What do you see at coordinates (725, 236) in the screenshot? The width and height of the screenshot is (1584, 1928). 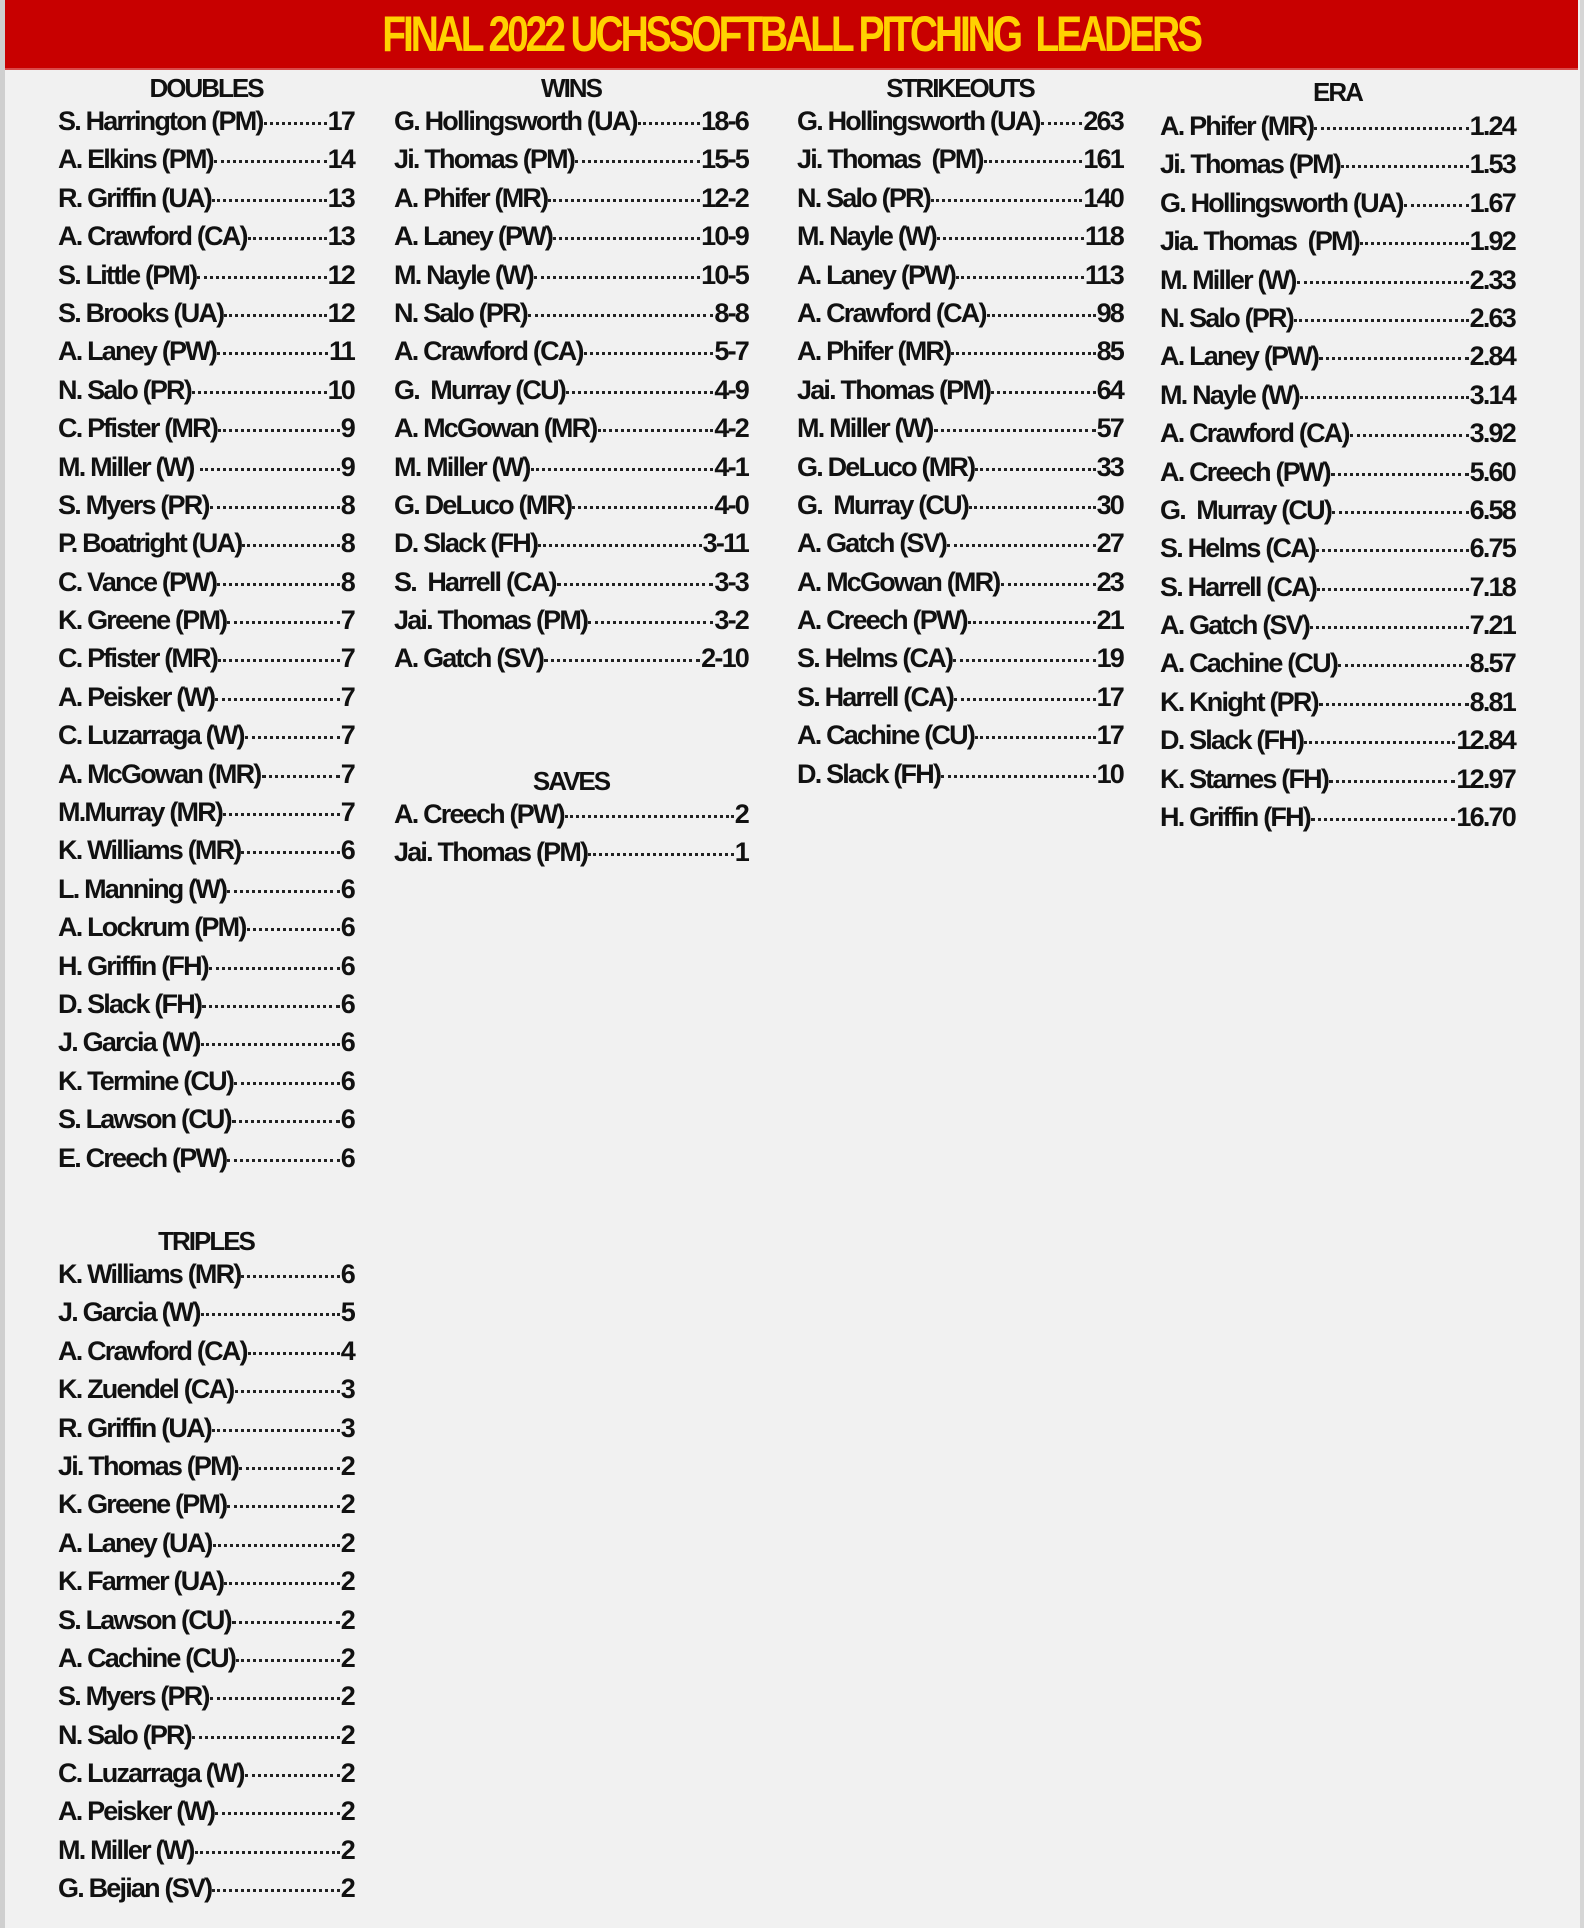 I see `stat-value: 10-9` at bounding box center [725, 236].